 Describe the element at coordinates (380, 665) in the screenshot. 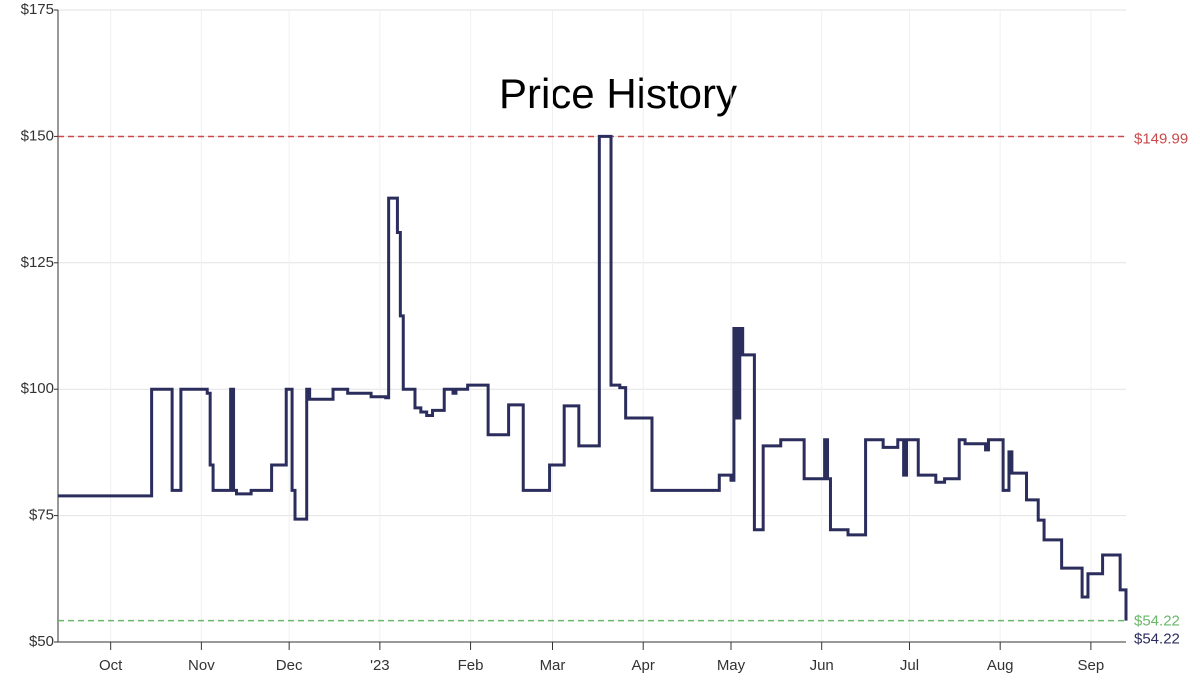

I see `x-tick-label: '23` at that location.